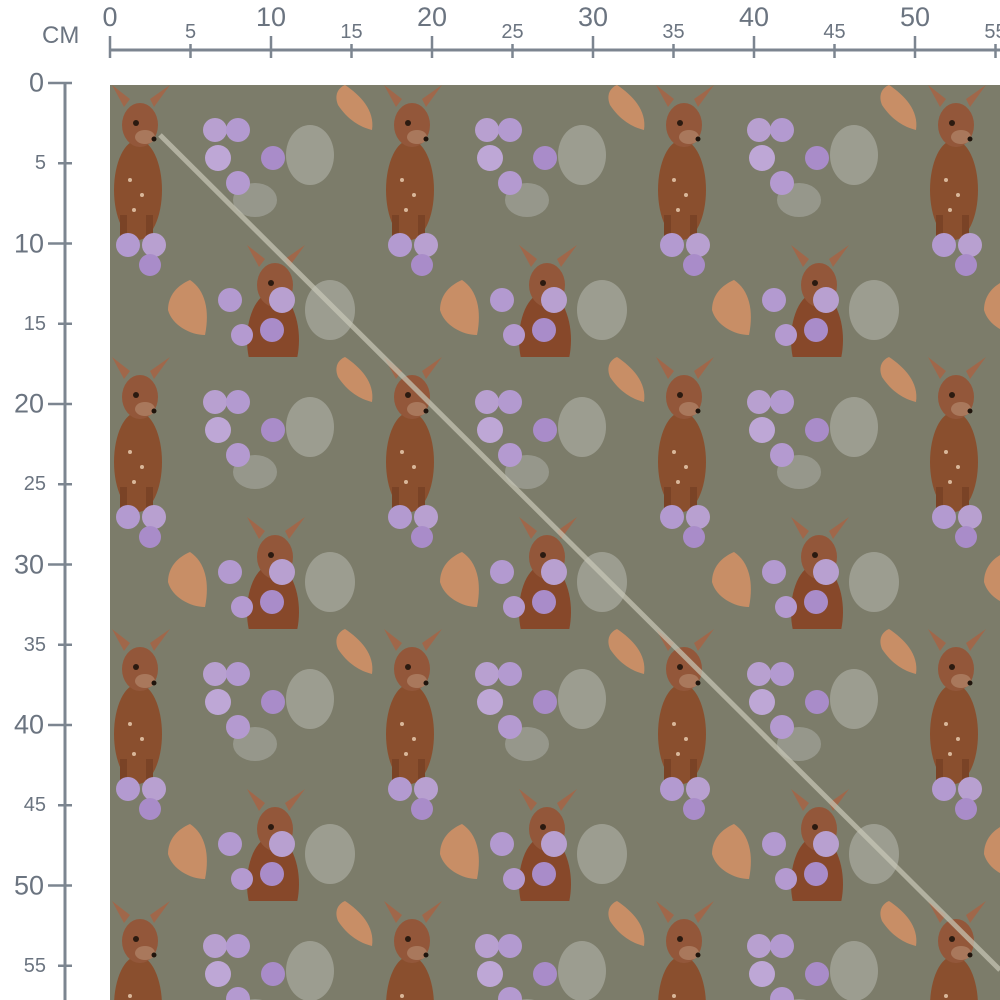 Image resolution: width=1000 pixels, height=1000 pixels. I want to click on unit-label: CM, so click(61, 35).